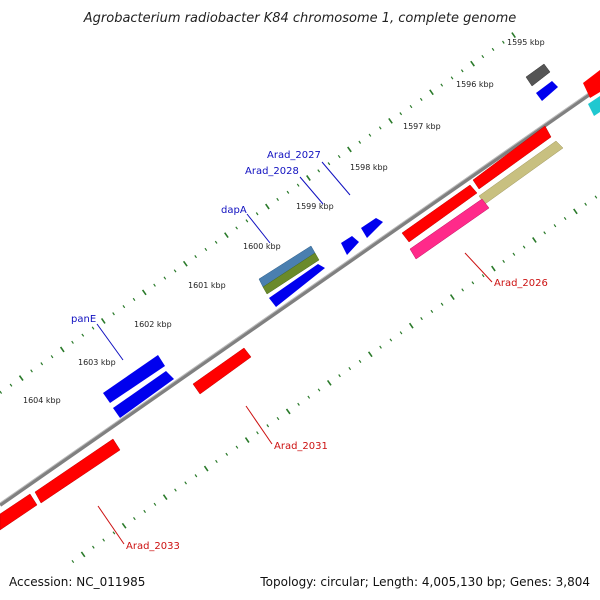 The image size is (600, 600). What do you see at coordinates (521, 283) in the screenshot?
I see `gene-label-arad-2026: Arad_2026` at bounding box center [521, 283].